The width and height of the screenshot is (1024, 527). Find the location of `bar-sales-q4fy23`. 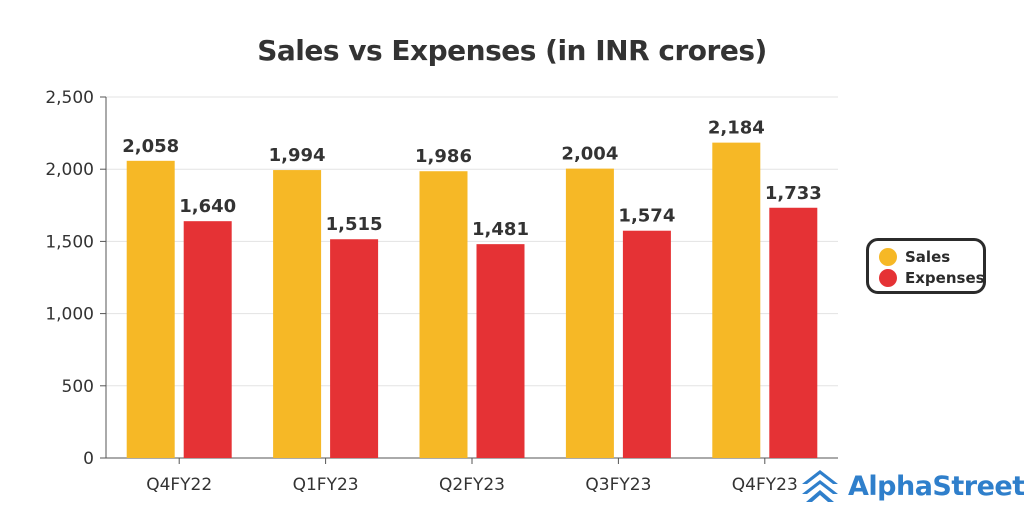

bar-sales-q4fy23 is located at coordinates (736, 300).